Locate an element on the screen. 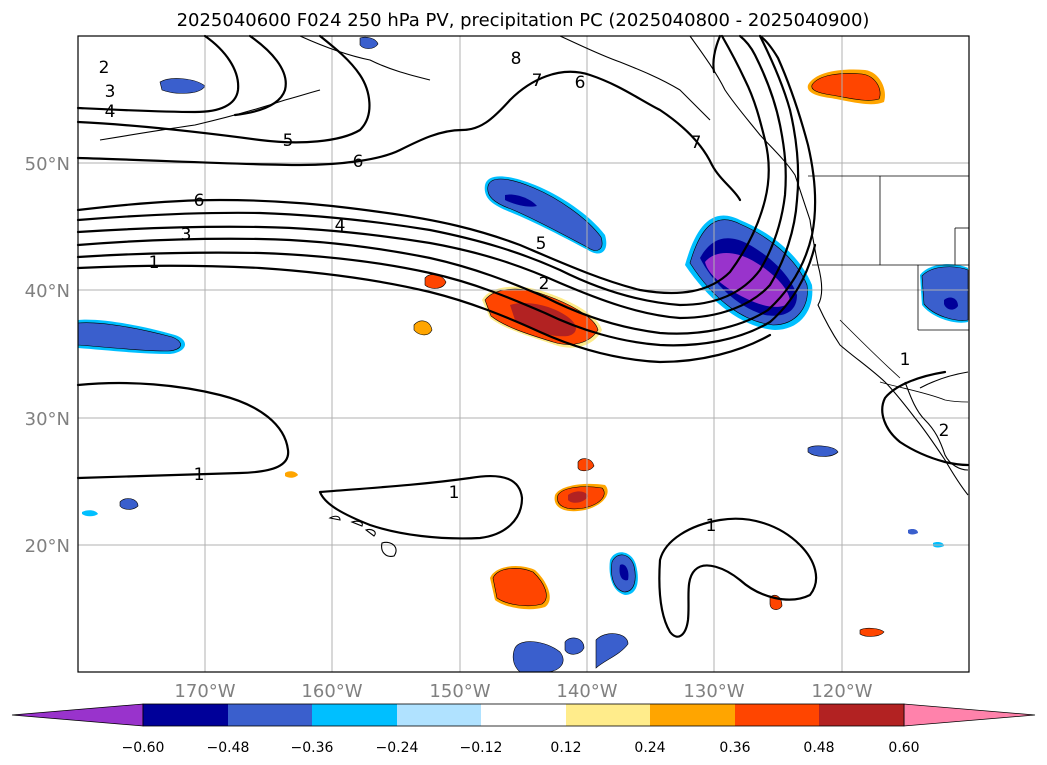  lon-label: 120°W is located at coordinates (841, 691).